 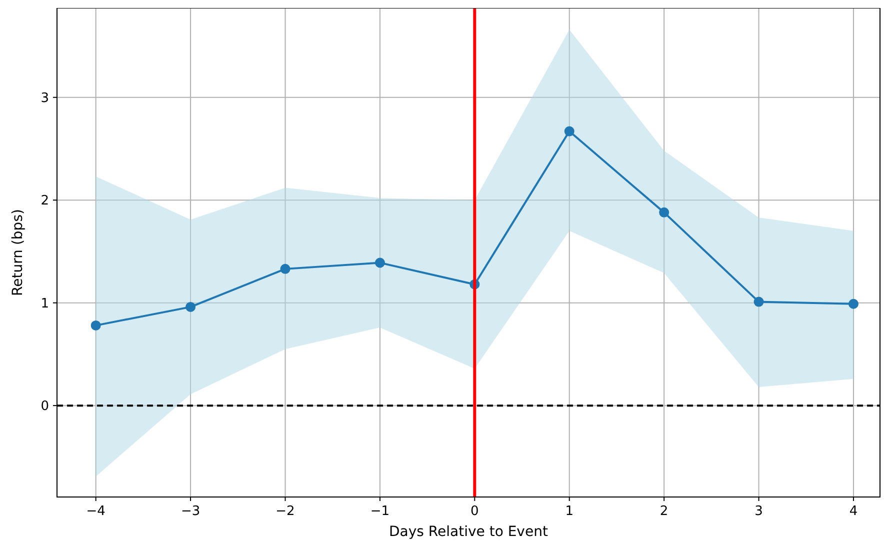 I want to click on x-tick-label: 3, so click(x=758, y=511).